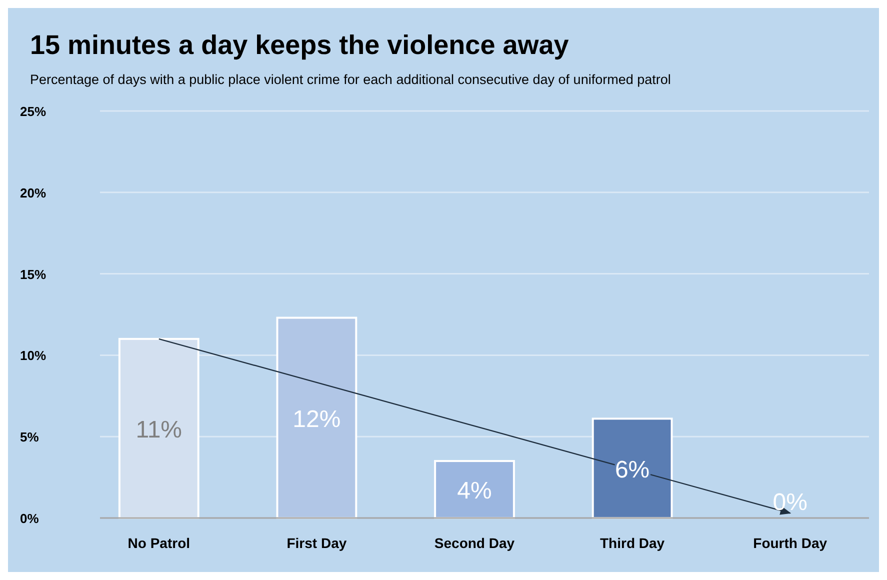 This screenshot has height=580, width=887. What do you see at coordinates (30, 437) in the screenshot?
I see `y-tick-label: 5%` at bounding box center [30, 437].